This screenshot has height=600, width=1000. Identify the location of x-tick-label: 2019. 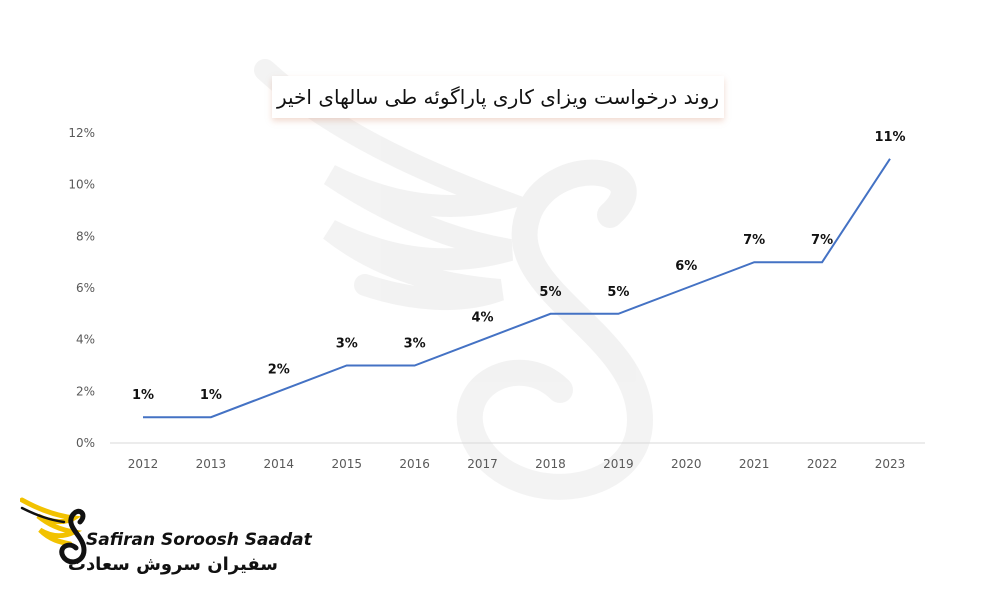
(618, 464).